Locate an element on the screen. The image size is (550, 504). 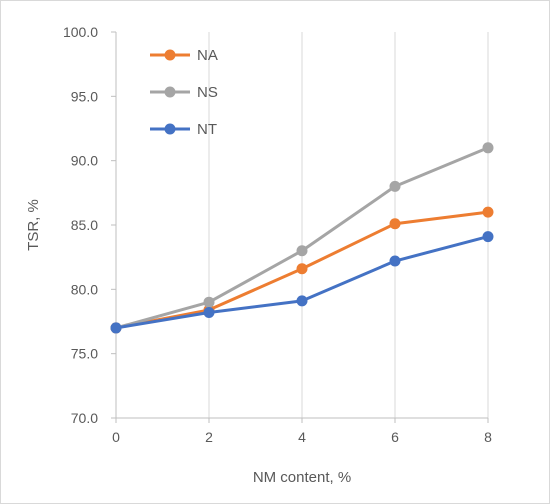
y-tick-label-5: 95.0 is located at coordinates (84, 96).